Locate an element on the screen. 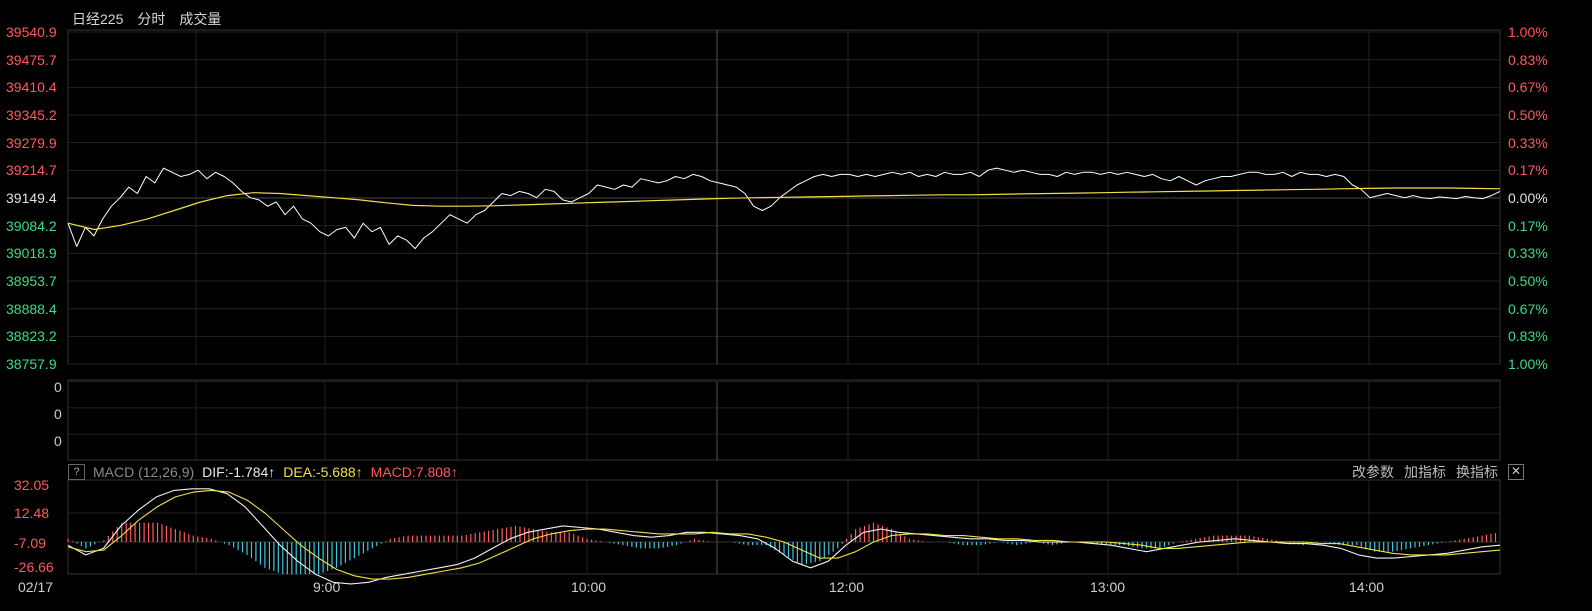 The image size is (1592, 611). time-tick-label: 13:00 is located at coordinates (1108, 587).